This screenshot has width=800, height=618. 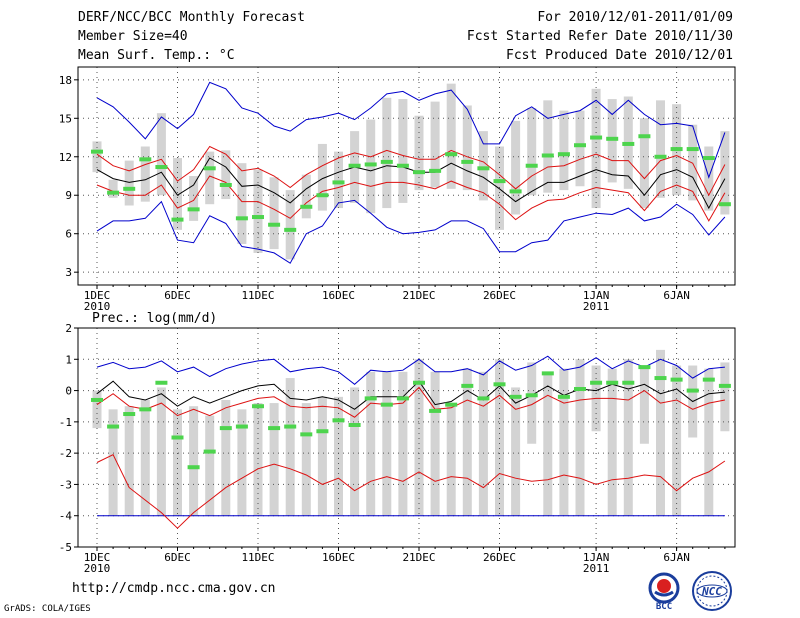 I want to click on series-max, so click(x=410, y=370).